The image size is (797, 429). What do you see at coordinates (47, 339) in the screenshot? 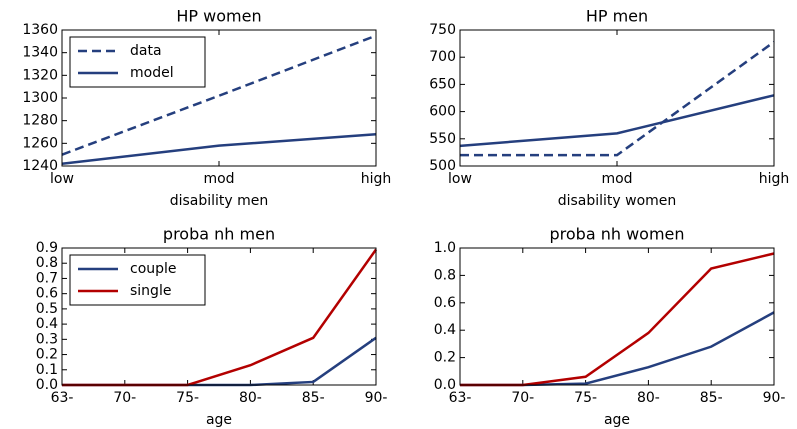
I see `y-tick-label: 0.3` at bounding box center [47, 339].